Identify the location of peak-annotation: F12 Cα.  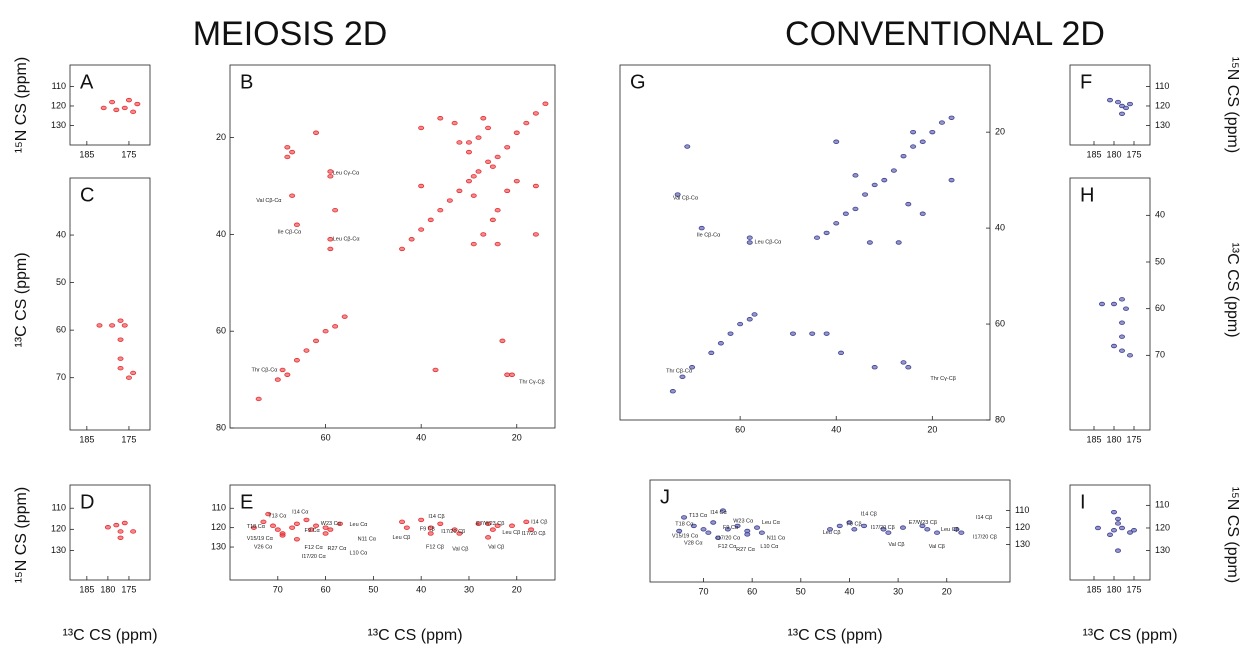
(727, 547).